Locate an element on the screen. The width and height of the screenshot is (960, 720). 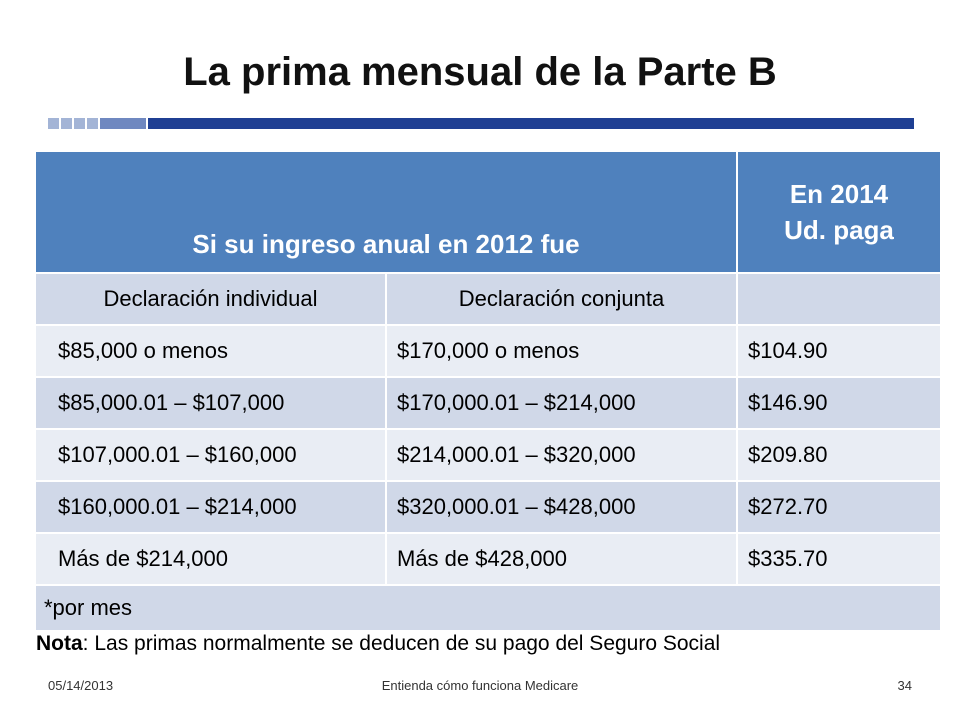
bar-line is located at coordinates (531, 123).